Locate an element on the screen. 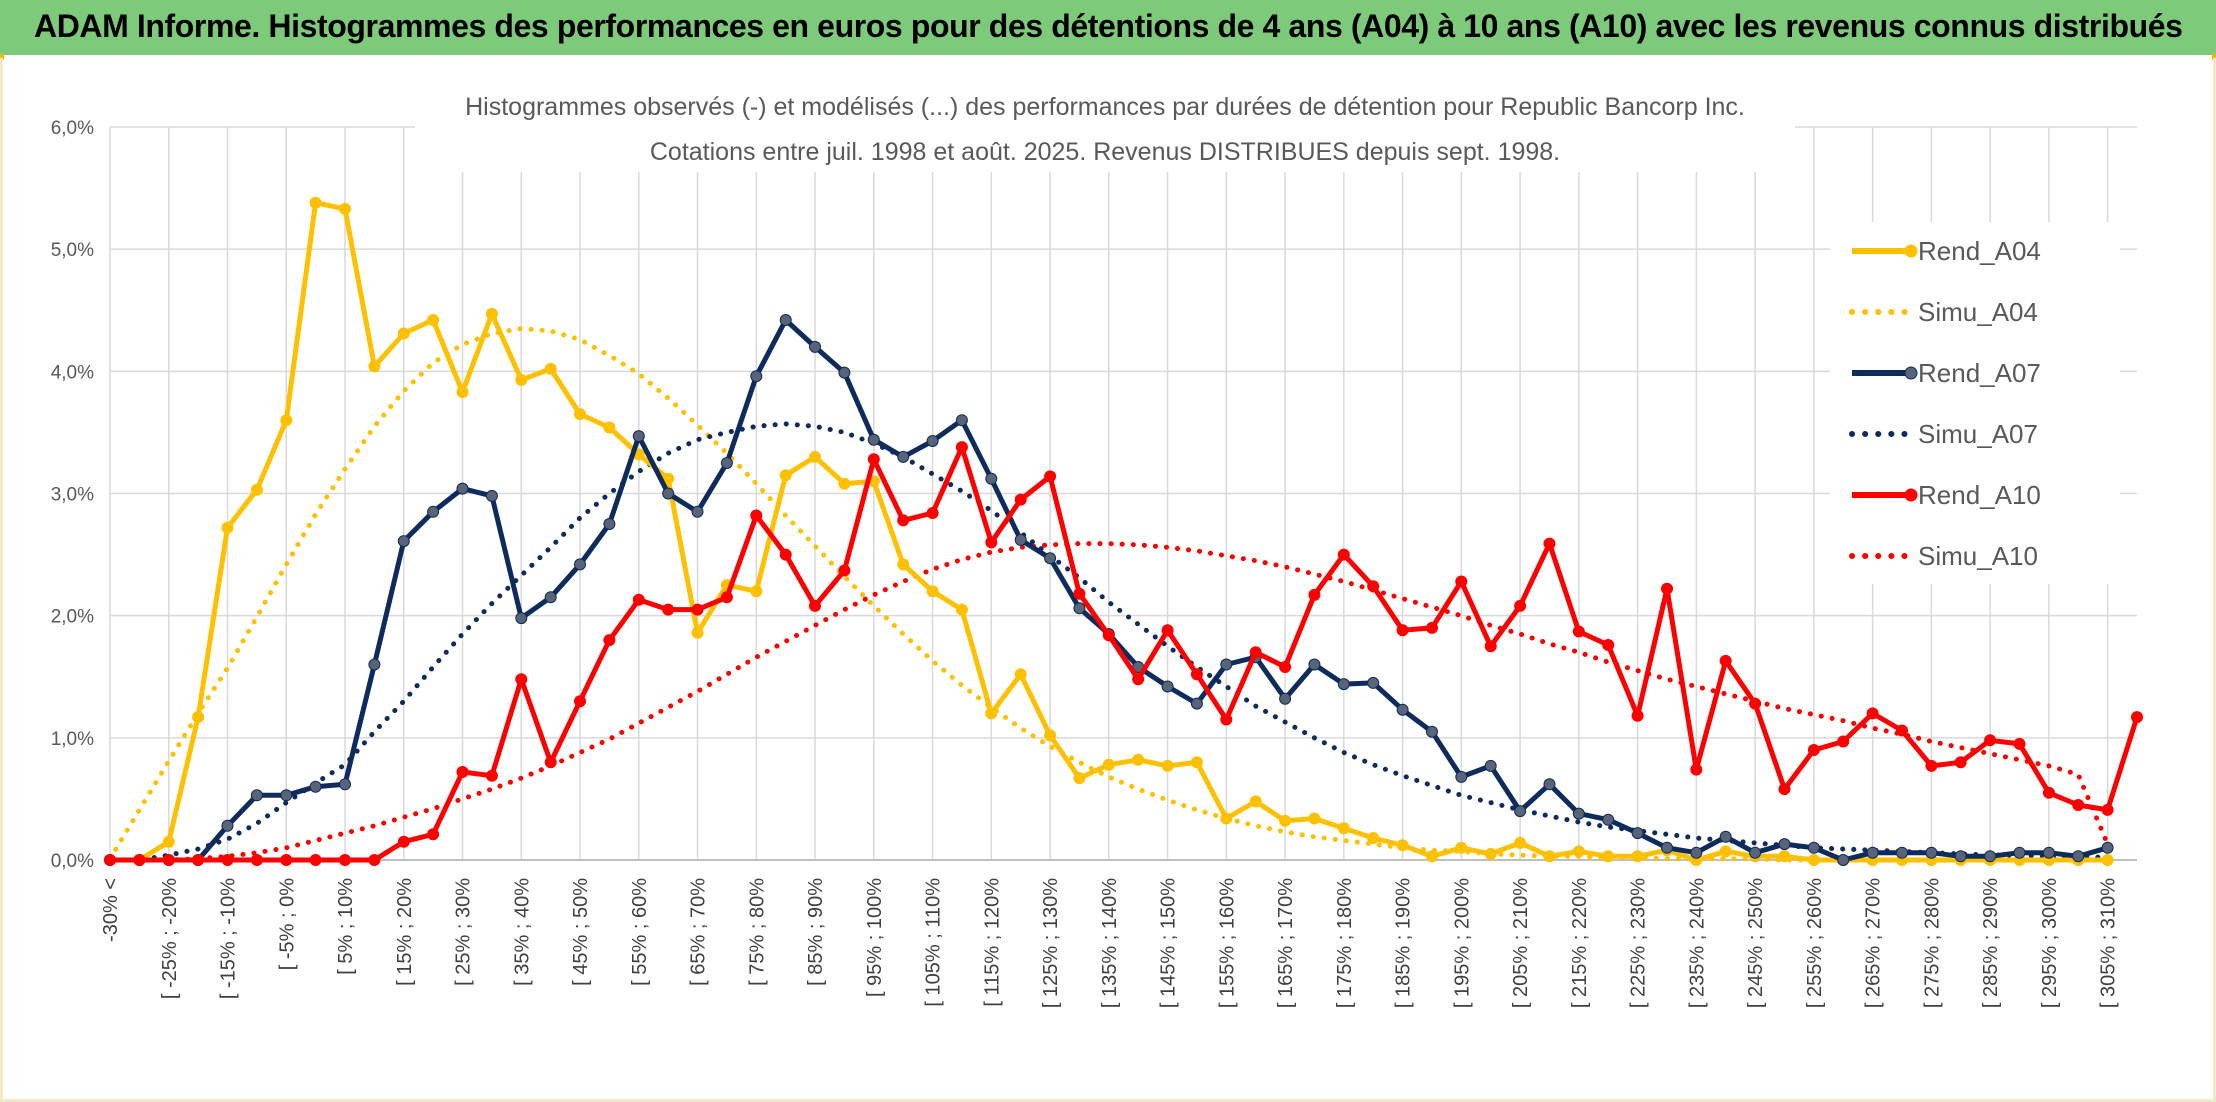 The width and height of the screenshot is (2216, 1102). legend-item-Rend_A07: Rend_A07 is located at coordinates (1946, 373).